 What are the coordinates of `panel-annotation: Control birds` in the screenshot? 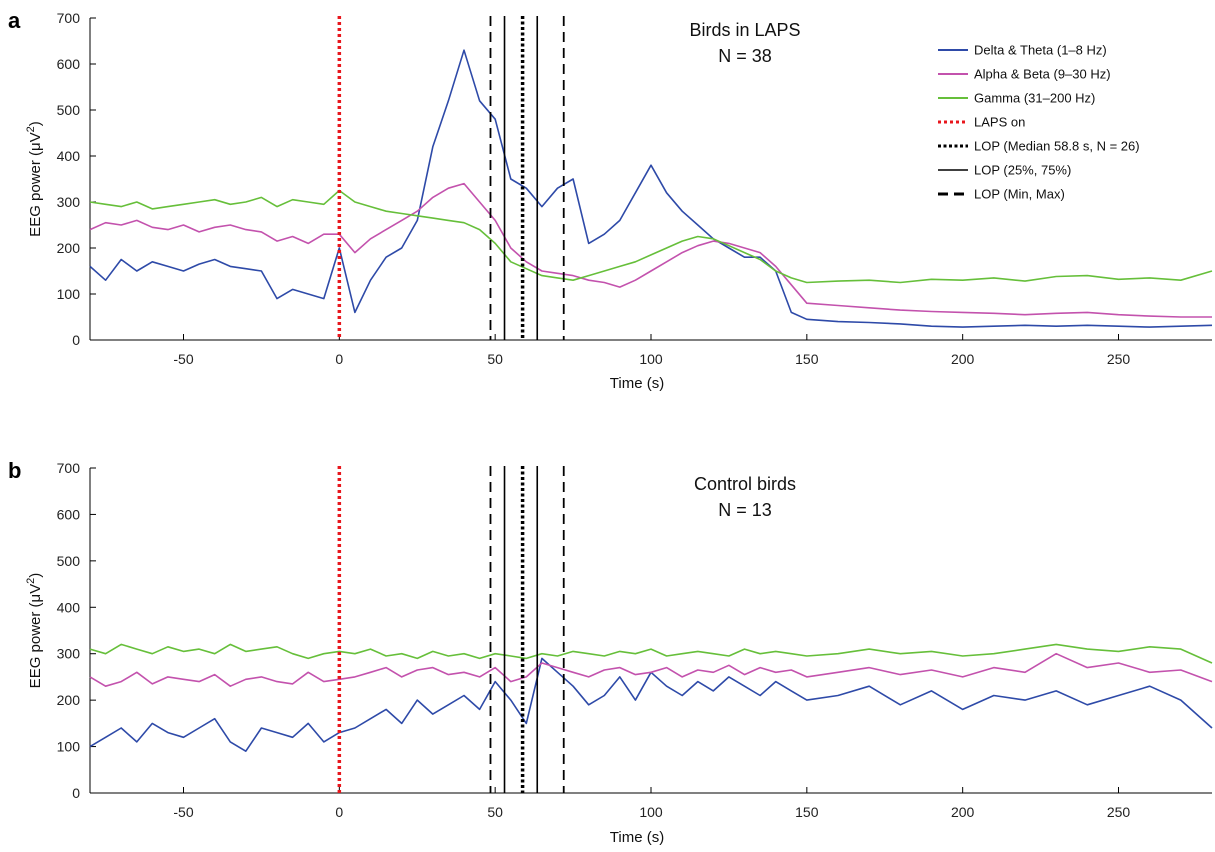 It's located at (745, 484).